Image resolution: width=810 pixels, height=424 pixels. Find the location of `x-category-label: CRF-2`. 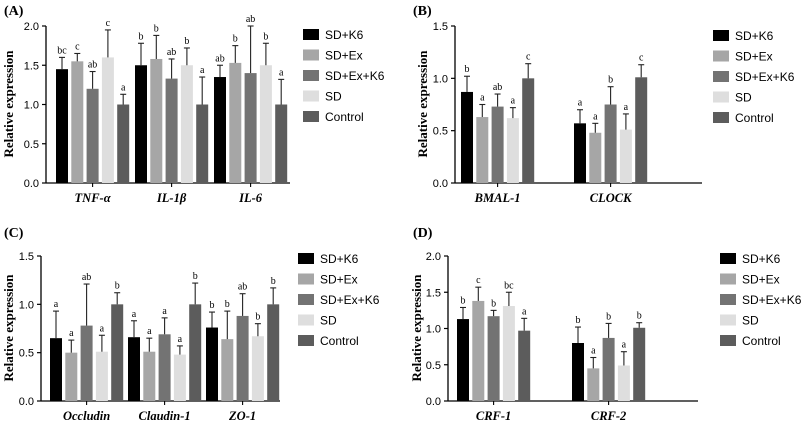

x-category-label: CRF-2 is located at coordinates (608, 416).